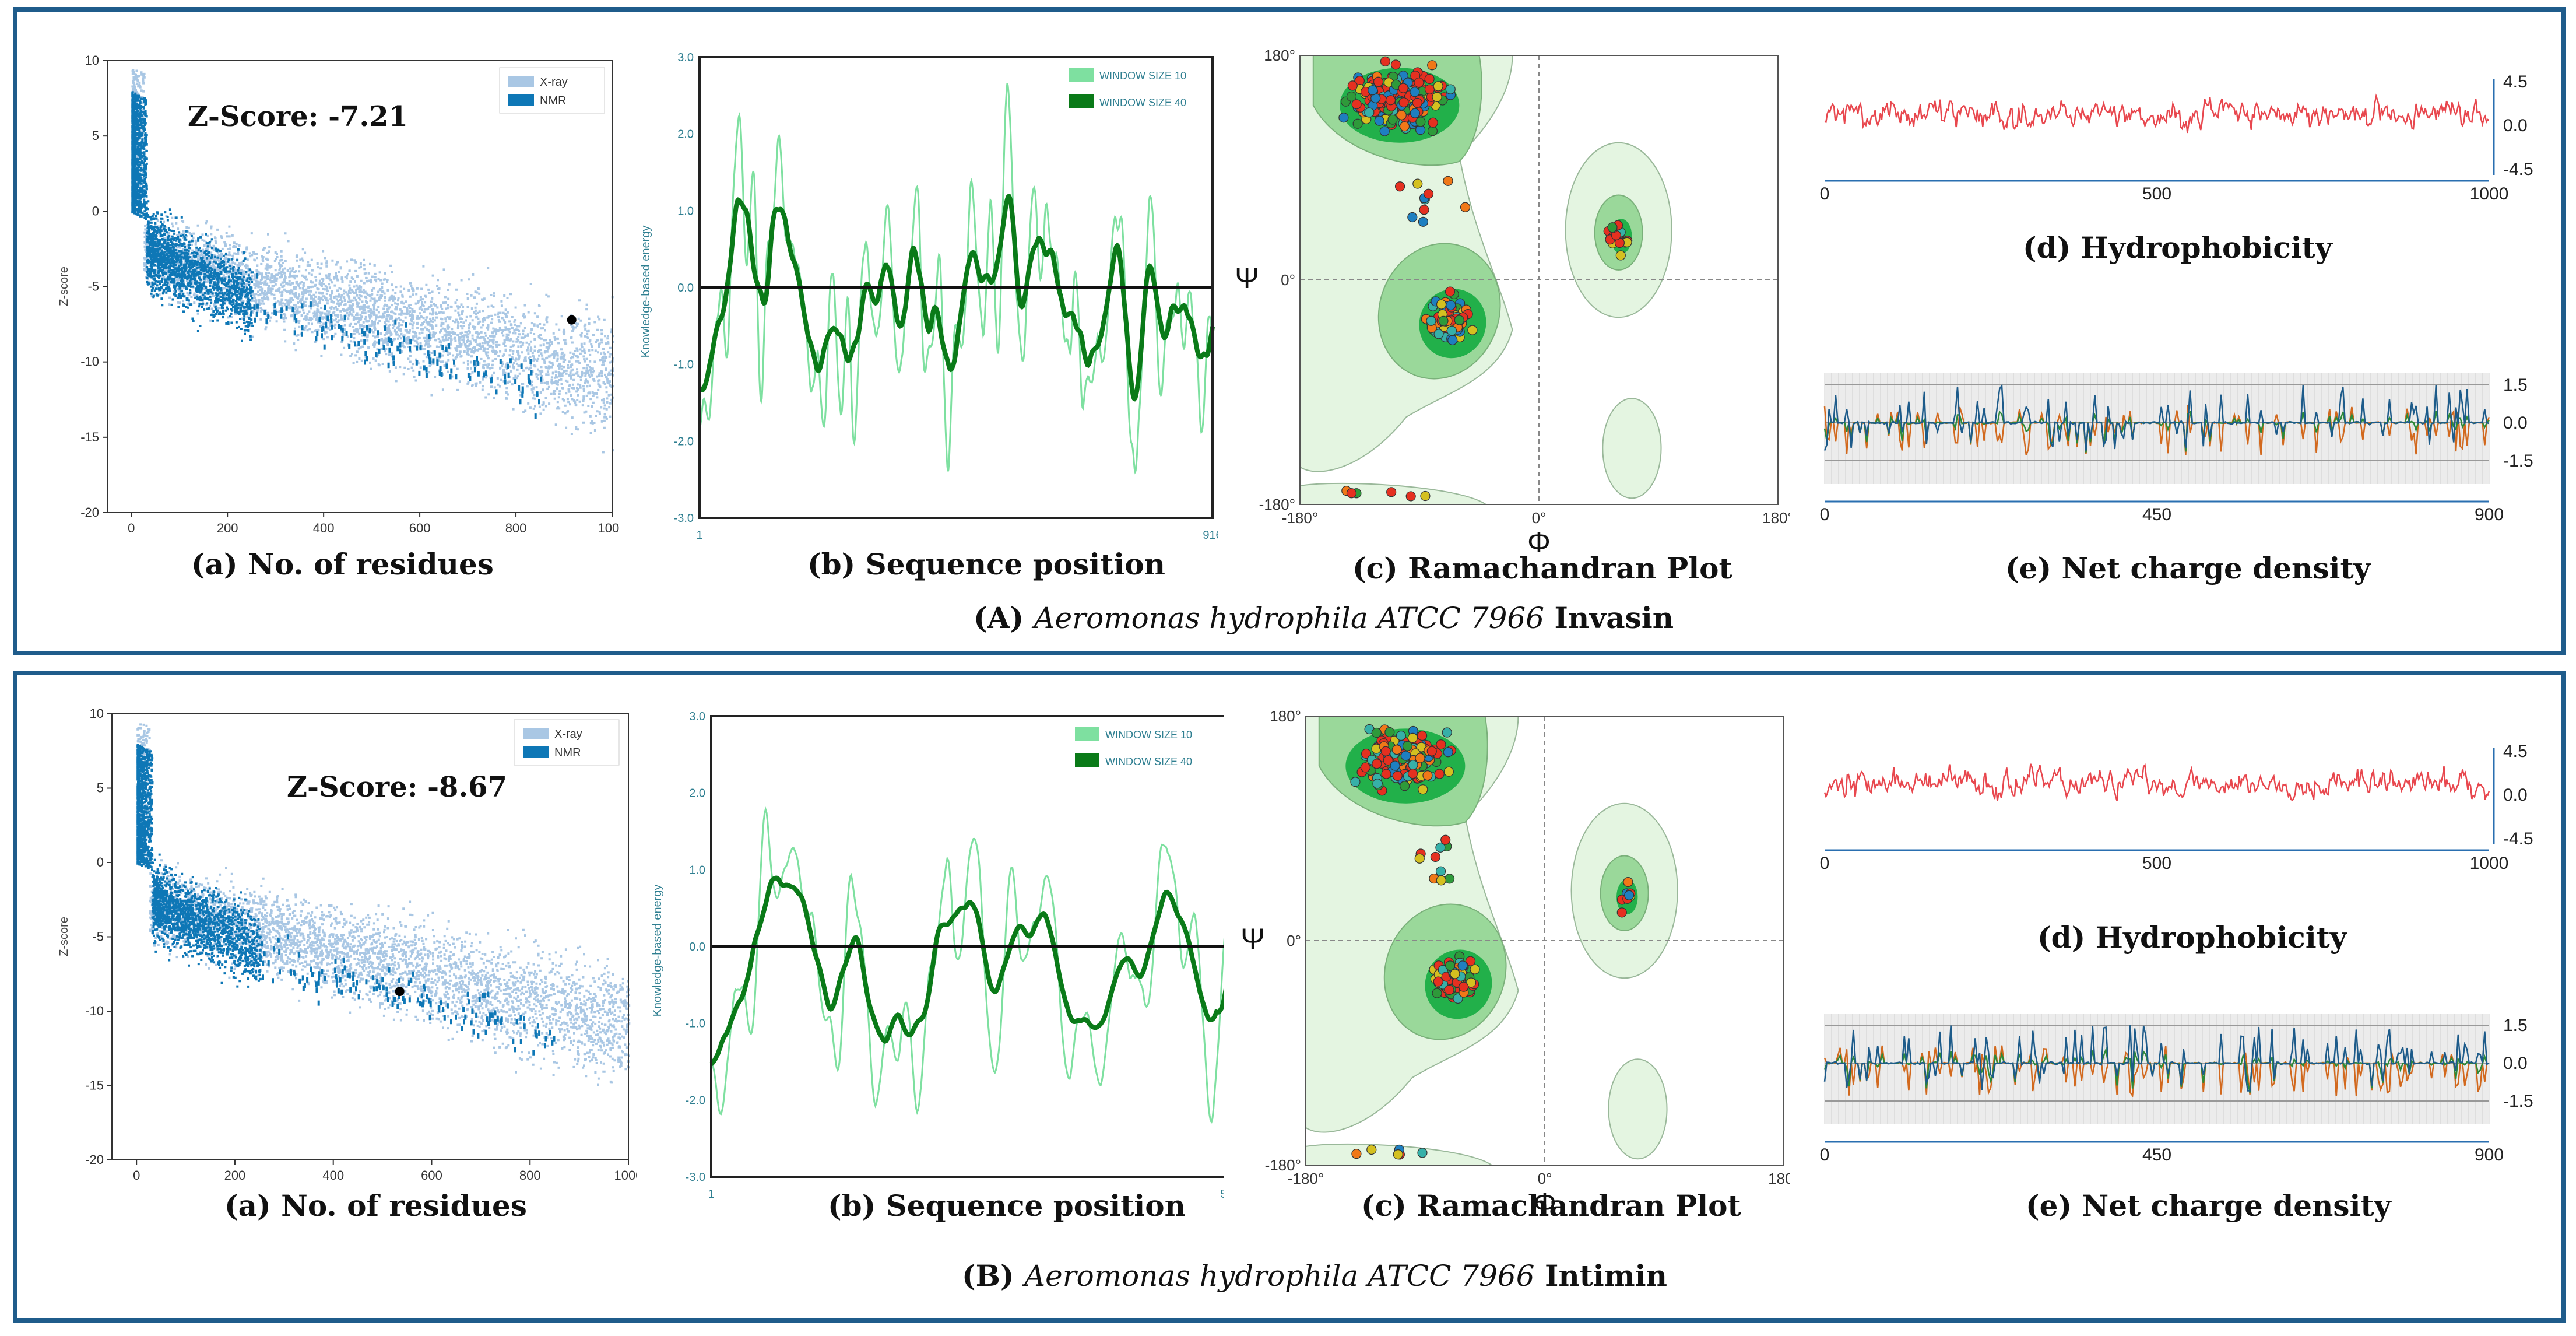 Image resolution: width=2576 pixels, height=1336 pixels. Describe the element at coordinates (999, 618) in the screenshot. I see `panel-label: (A)` at that location.